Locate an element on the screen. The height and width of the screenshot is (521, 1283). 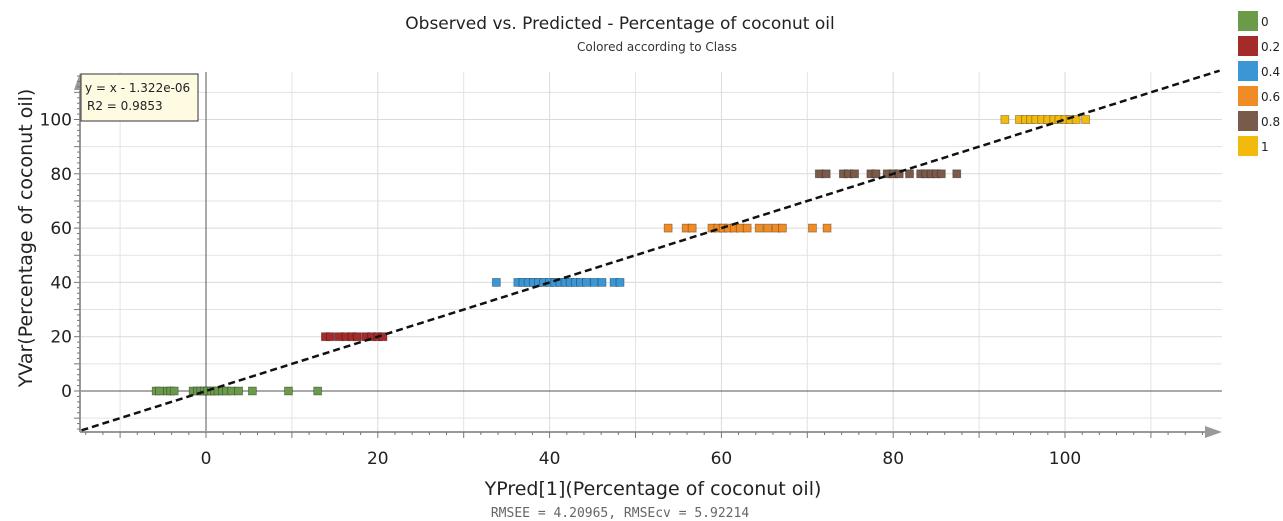
x-axis-title: YPred[1](Percentage of coconut oil) is located at coordinates (653, 489).